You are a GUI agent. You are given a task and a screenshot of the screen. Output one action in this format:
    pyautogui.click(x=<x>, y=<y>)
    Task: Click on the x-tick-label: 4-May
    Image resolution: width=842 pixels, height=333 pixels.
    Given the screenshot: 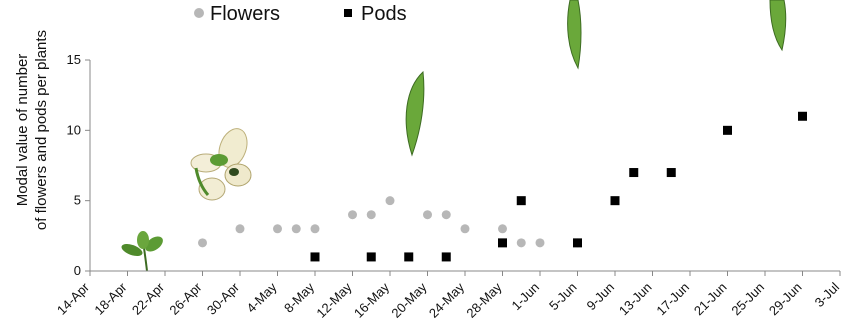 What is the action you would take?
    pyautogui.click(x=261, y=297)
    